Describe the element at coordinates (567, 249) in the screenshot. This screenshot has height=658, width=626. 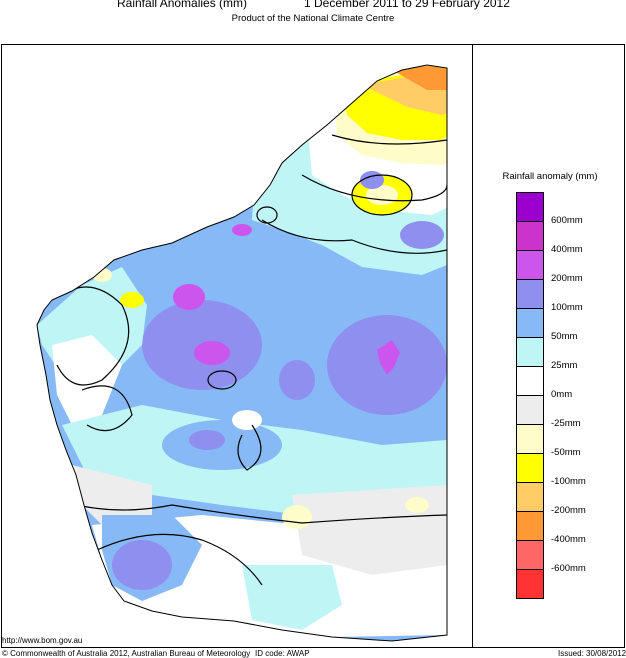
I see `legend-tick-label: 400mm` at that location.